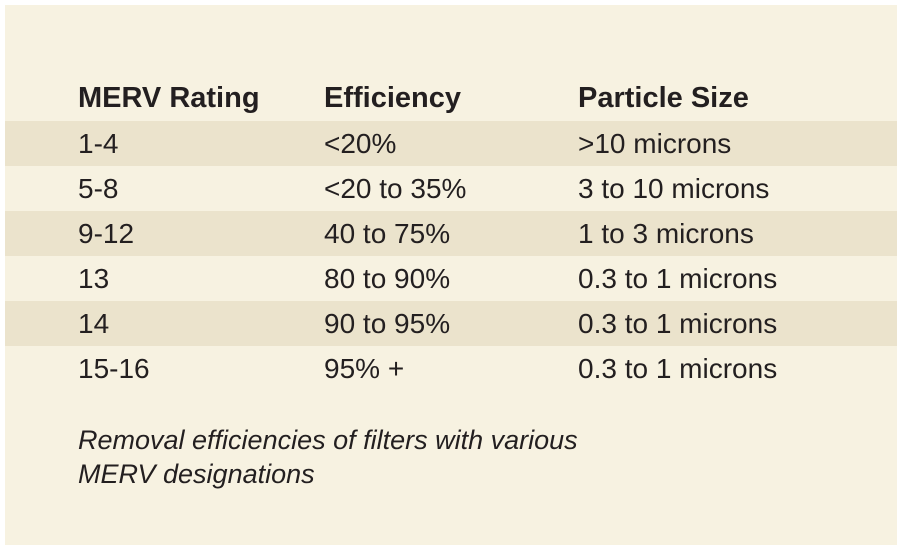 The width and height of the screenshot is (900, 550). What do you see at coordinates (451, 368) in the screenshot?
I see `table-row: 15-16 95% + 0.3 to 1 microns` at bounding box center [451, 368].